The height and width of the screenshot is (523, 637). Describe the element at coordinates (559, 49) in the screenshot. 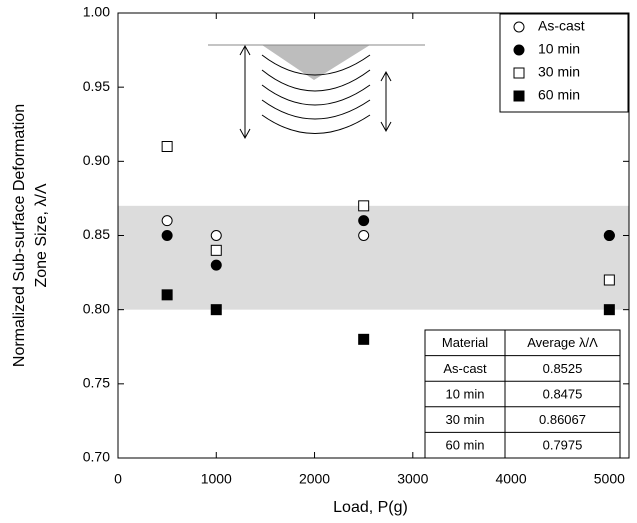

I see `legend-label: 10 min` at that location.